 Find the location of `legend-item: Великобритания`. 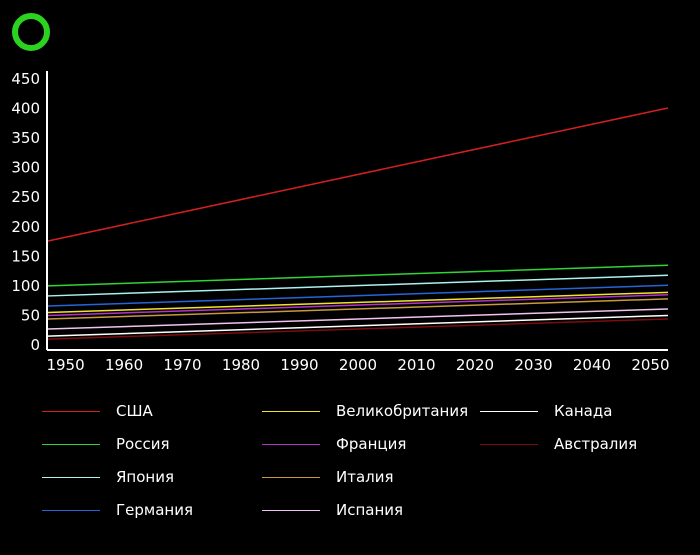

legend-item: Великобритания is located at coordinates (365, 411).